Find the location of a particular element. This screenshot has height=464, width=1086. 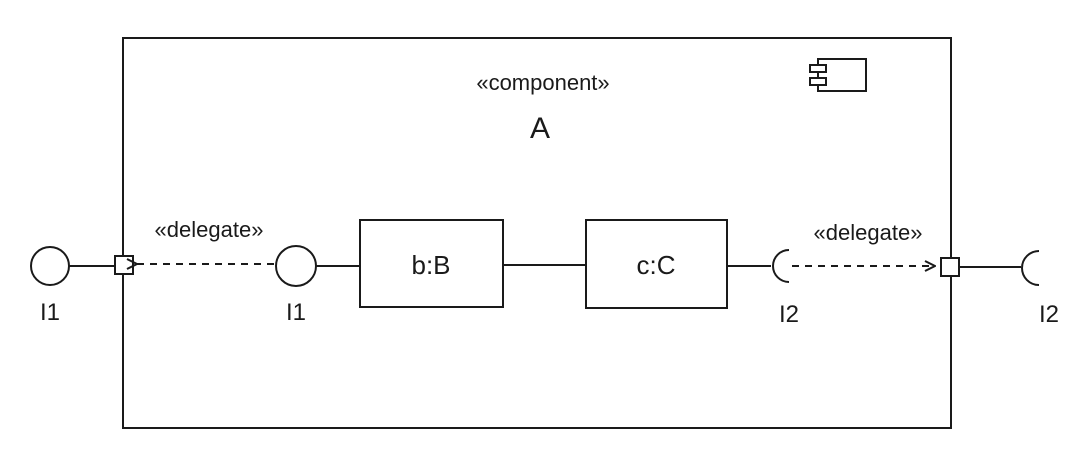

outer-provided-interface-label: I1 is located at coordinates (50, 312).